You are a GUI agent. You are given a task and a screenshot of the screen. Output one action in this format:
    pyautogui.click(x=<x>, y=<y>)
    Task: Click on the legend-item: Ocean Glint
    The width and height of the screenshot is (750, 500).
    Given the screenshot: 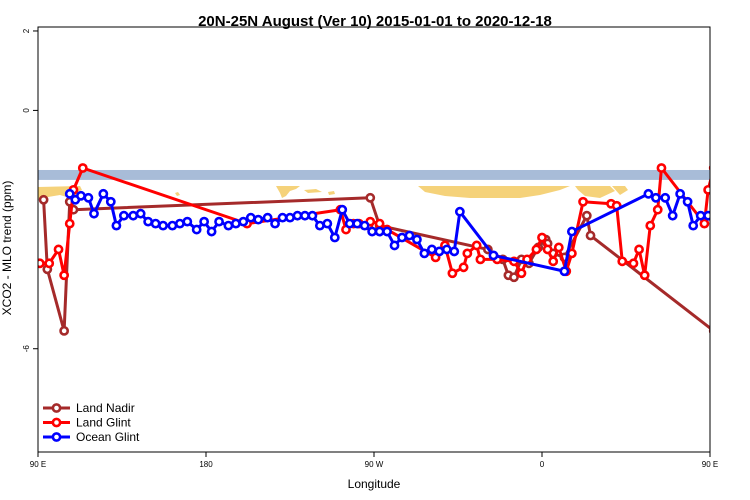 What is the action you would take?
    pyautogui.click(x=91, y=437)
    